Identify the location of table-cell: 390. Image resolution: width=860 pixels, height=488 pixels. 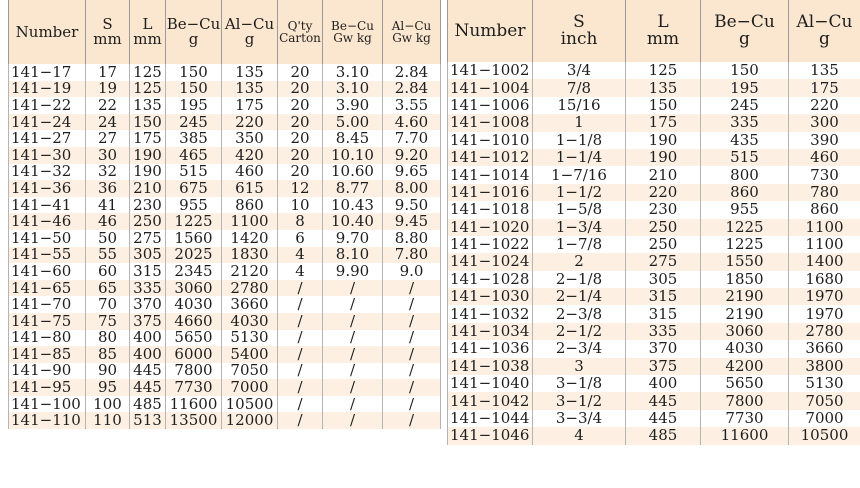
(824, 140).